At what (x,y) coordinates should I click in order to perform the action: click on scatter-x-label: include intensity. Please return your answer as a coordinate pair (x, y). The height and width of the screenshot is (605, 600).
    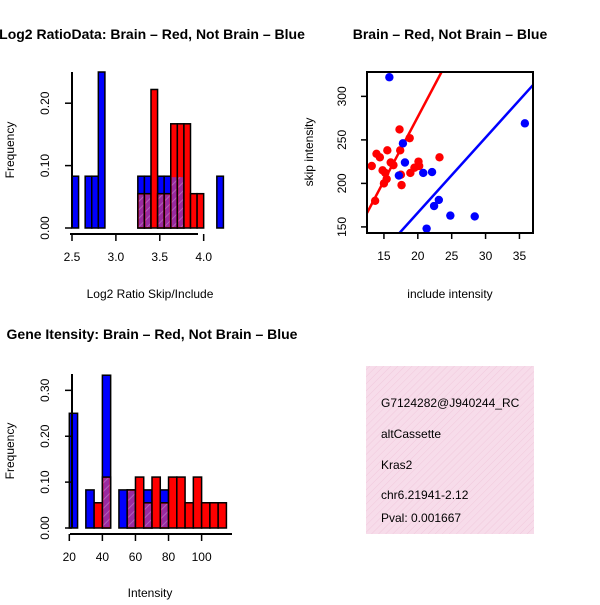
    Looking at the image, I should click on (449, 294).